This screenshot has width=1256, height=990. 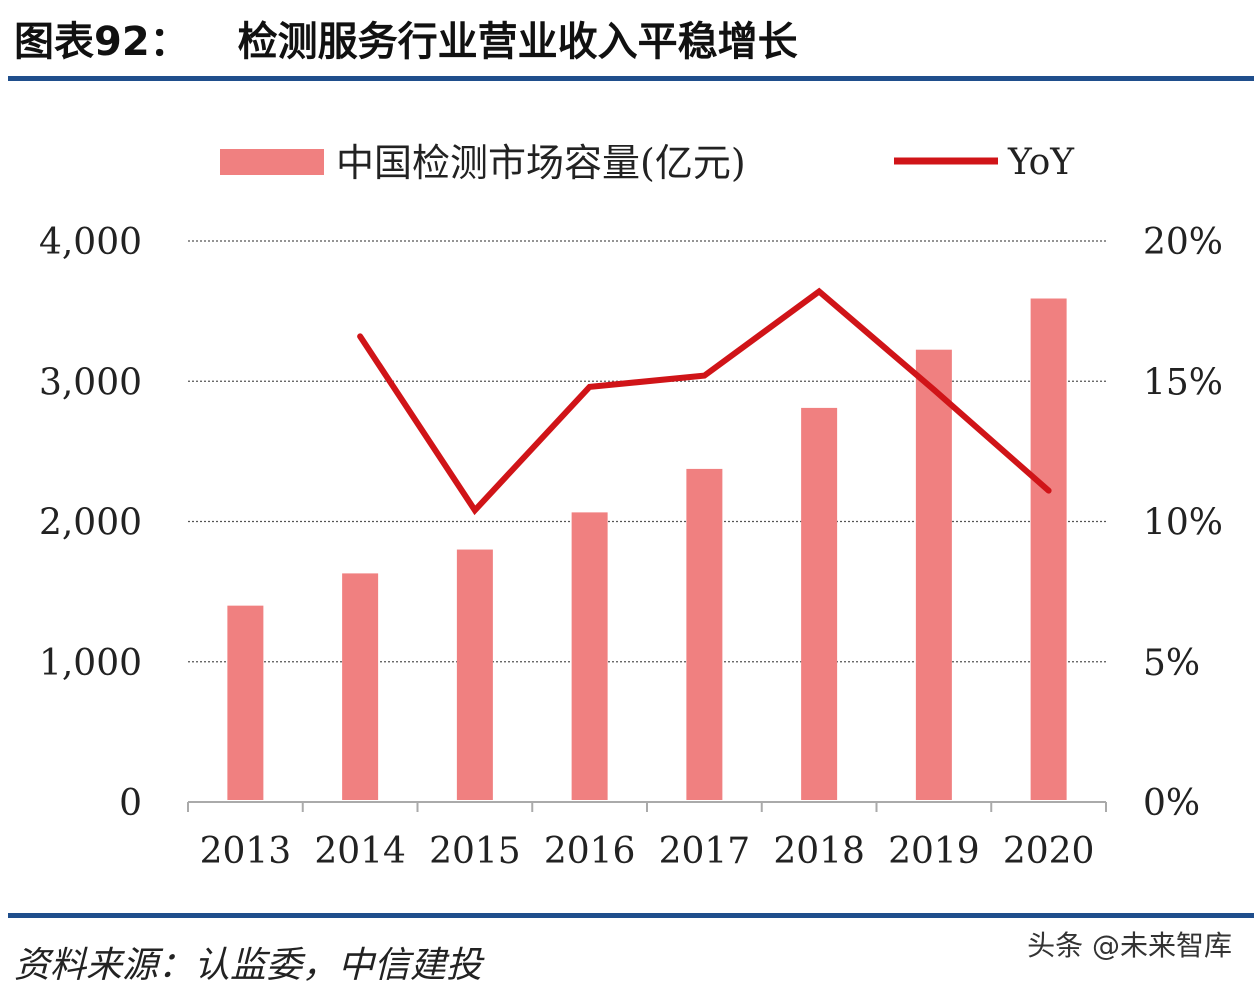 I want to click on right-axis-tick-label: 5%, so click(x=1171, y=663).